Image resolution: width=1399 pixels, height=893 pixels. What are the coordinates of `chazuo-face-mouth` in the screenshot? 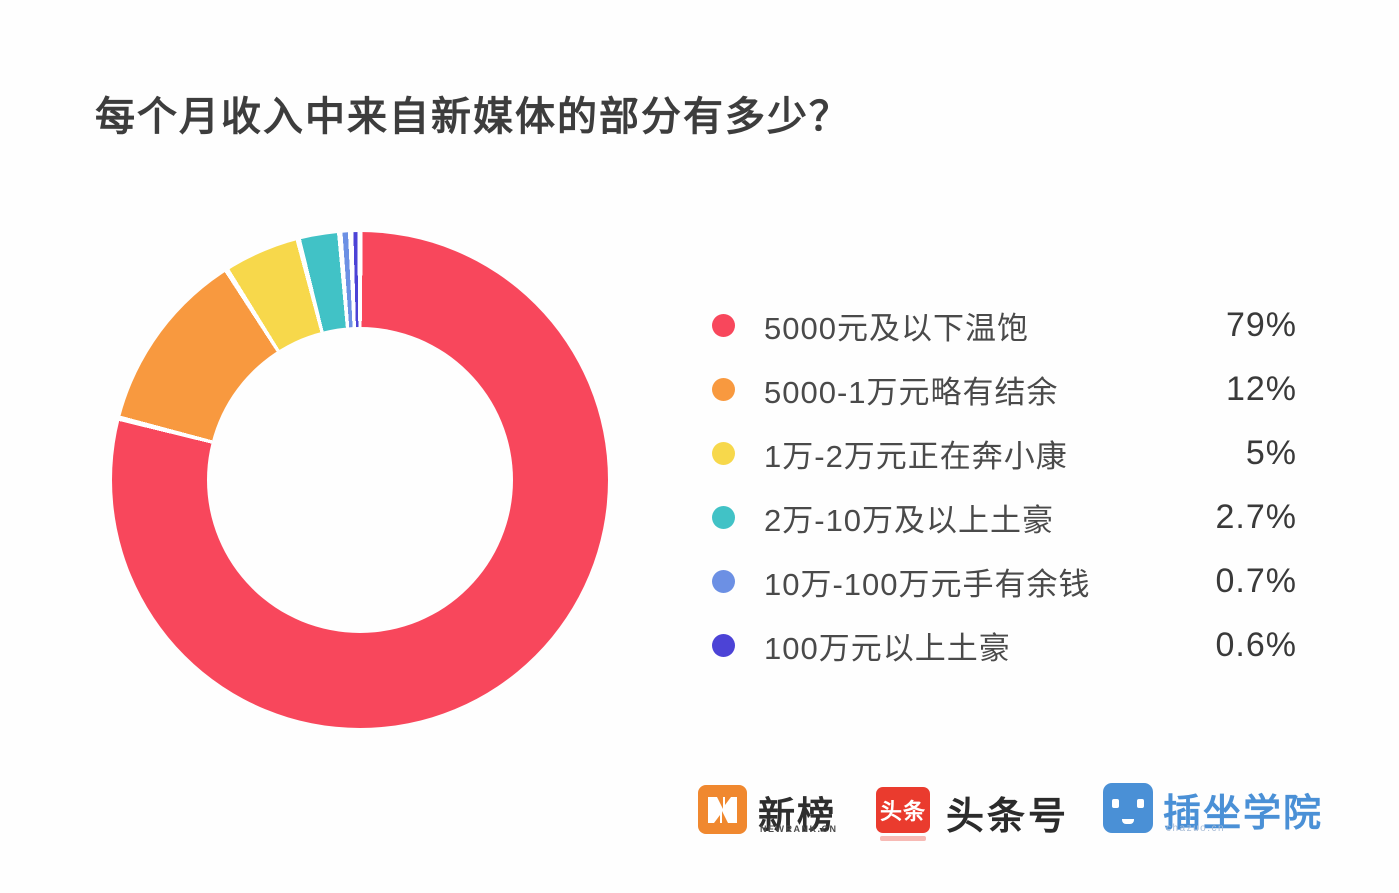 It's located at (1128, 821).